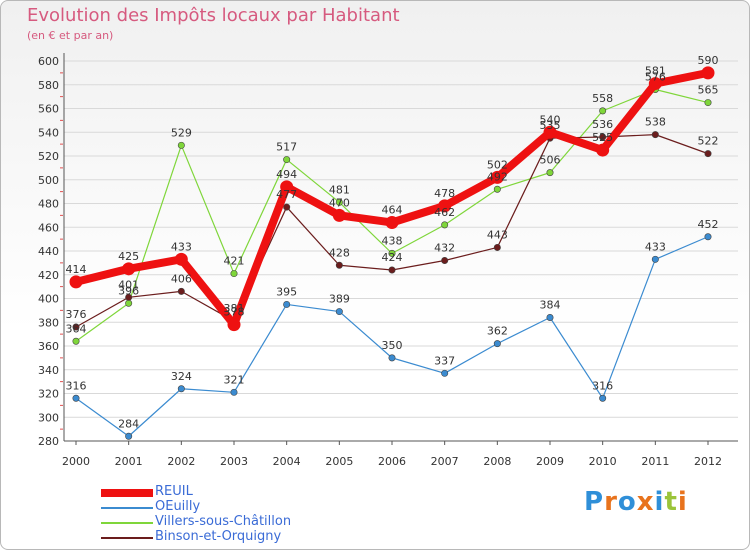 The height and width of the screenshot is (550, 750). What do you see at coordinates (655, 246) in the screenshot?
I see `data-label-oeuilly: 433` at bounding box center [655, 246].